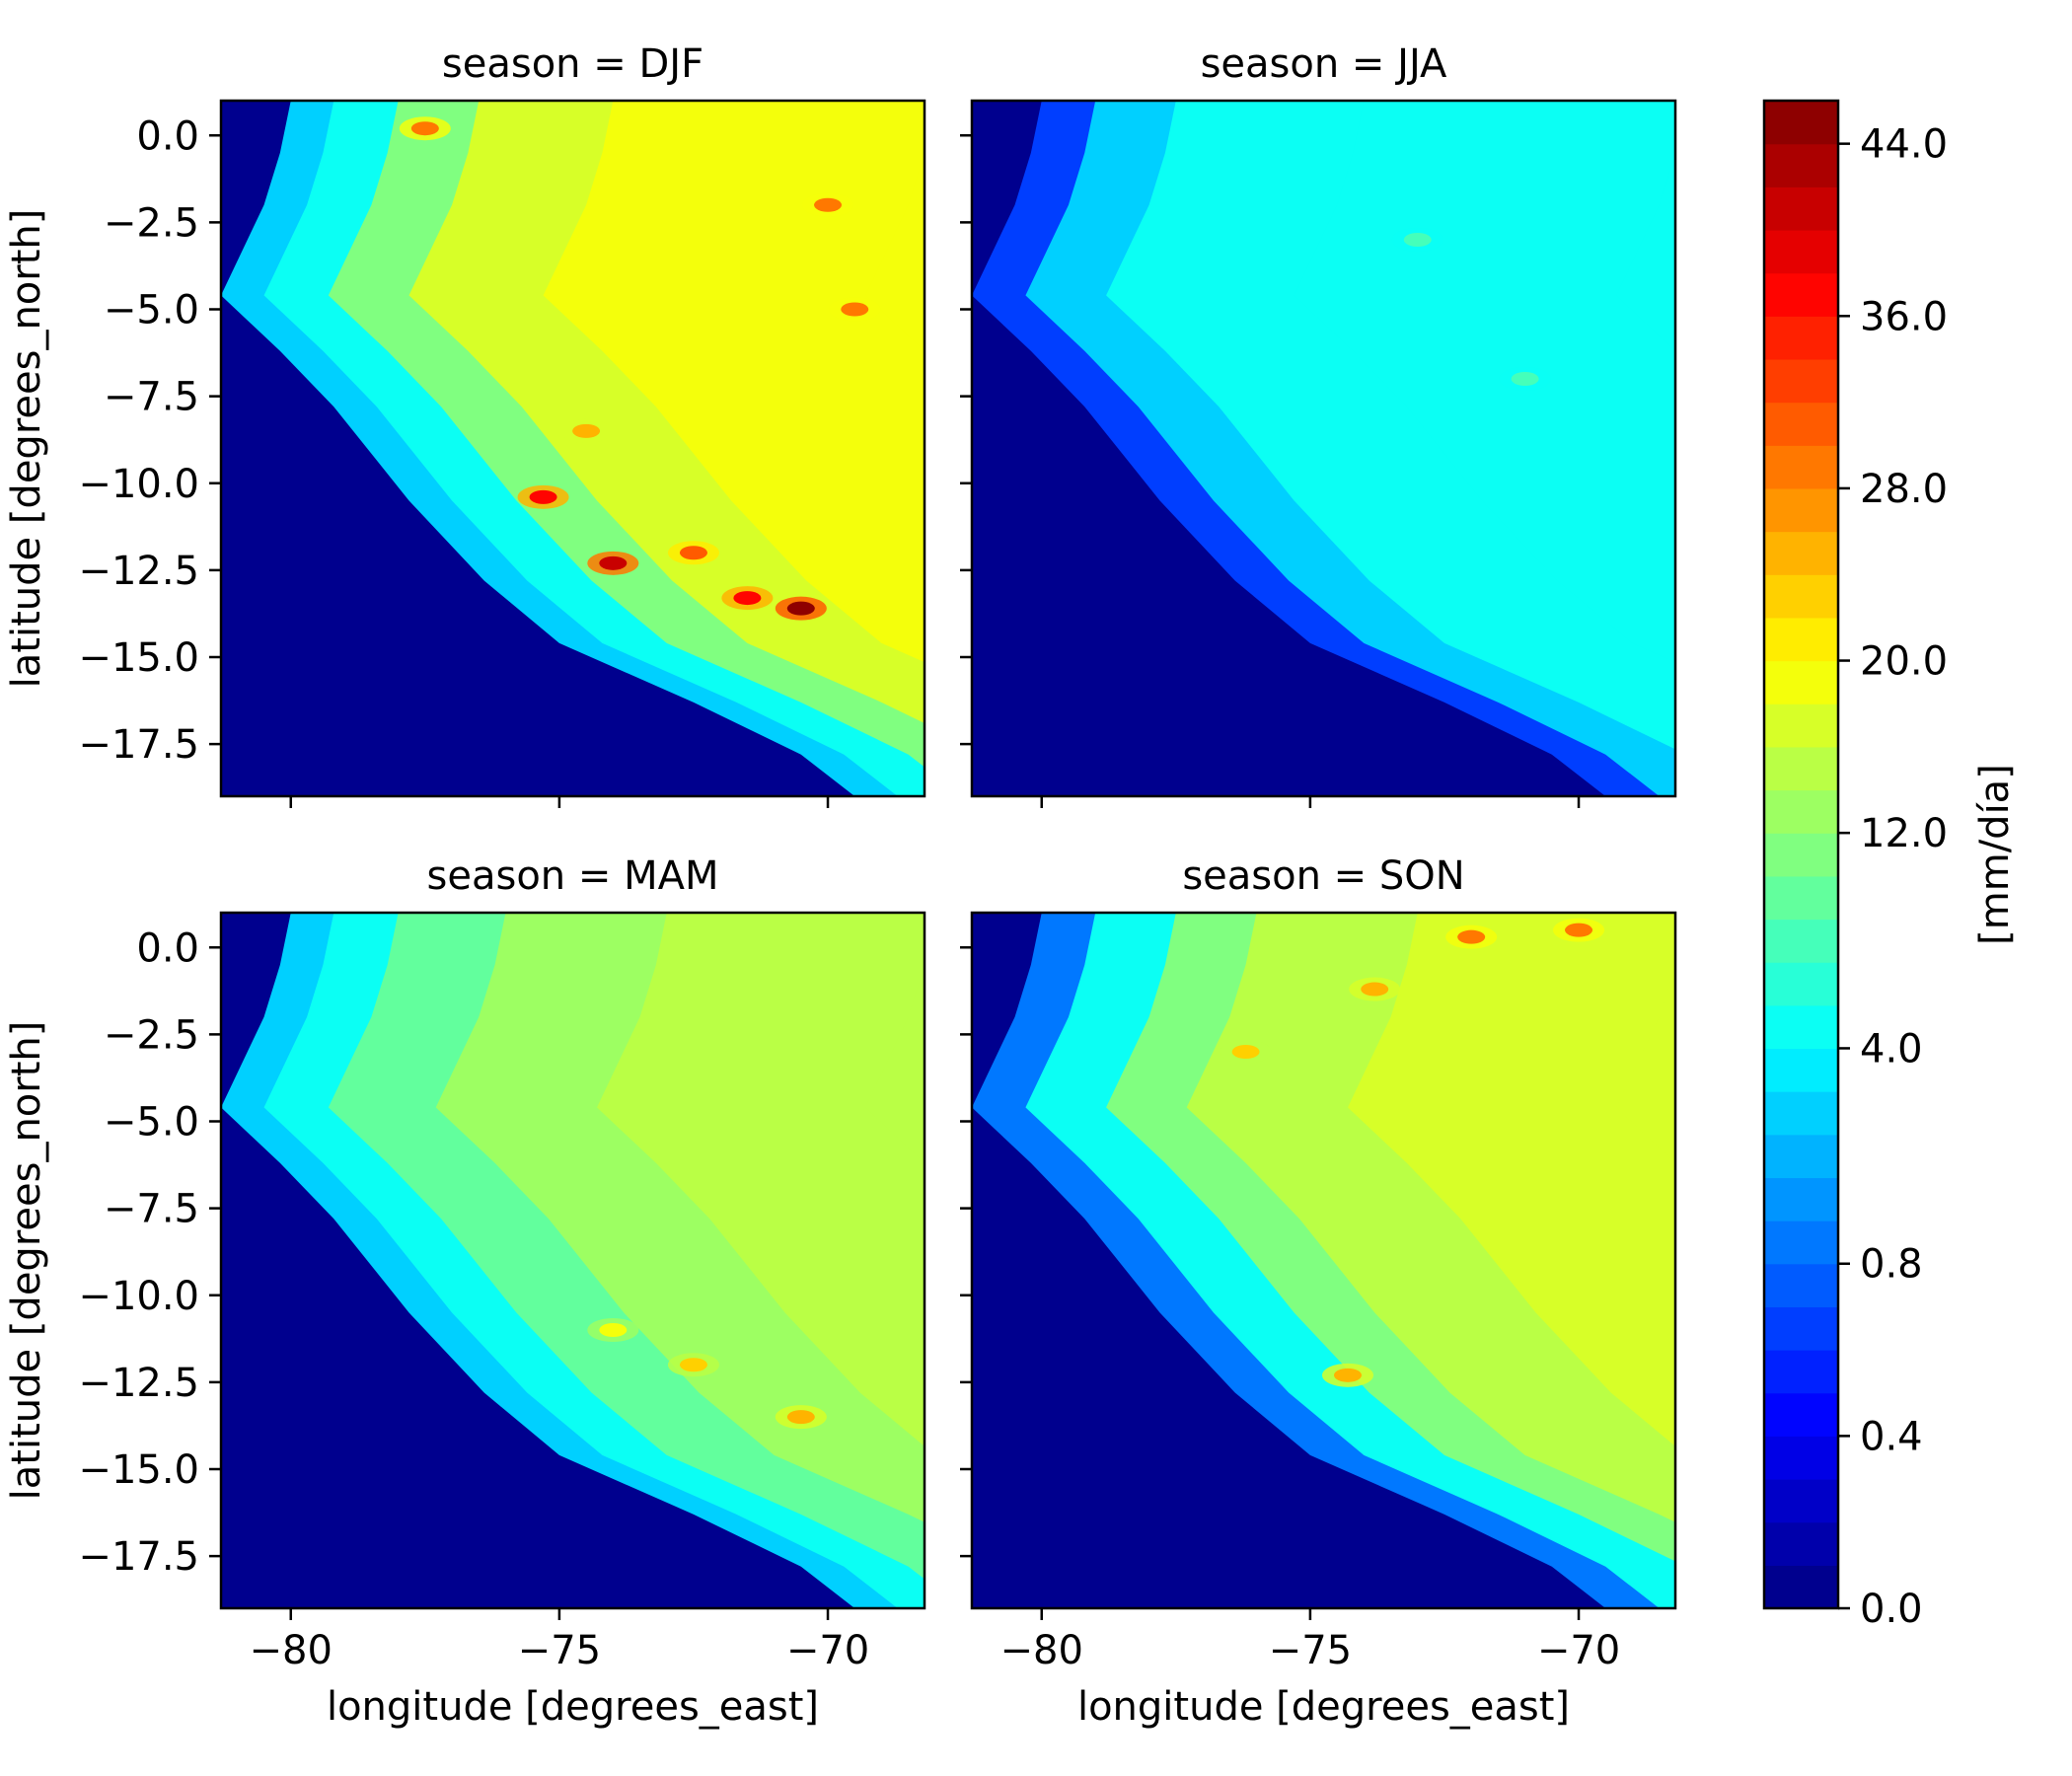 The image size is (2072, 1776). I want to click on colorbar-tick-label: 44.0, so click(1904, 145).